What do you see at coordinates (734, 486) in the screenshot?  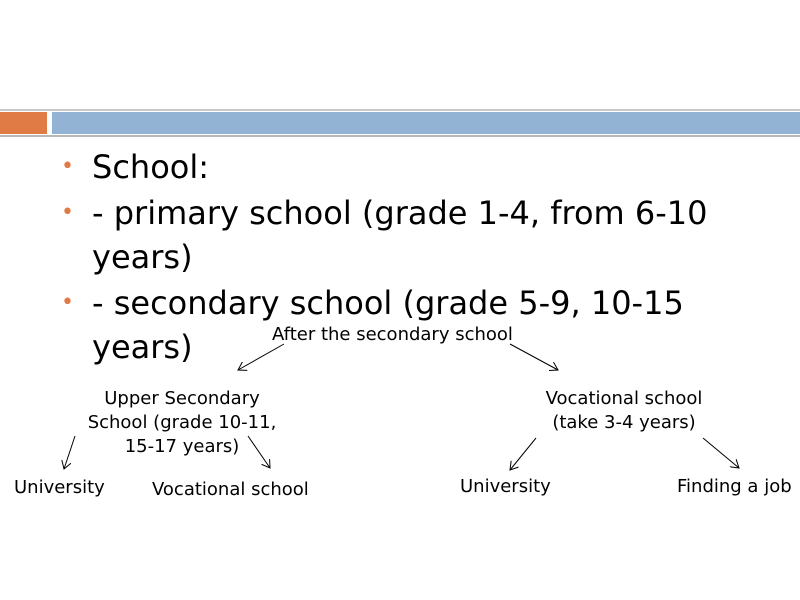 I see `leaf-finding-a-job: Finding a job` at bounding box center [734, 486].